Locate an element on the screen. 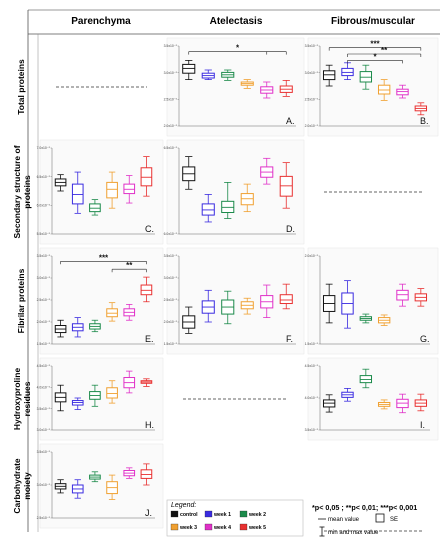 This screenshot has width=444, height=550. legend-label-week1: week 1 is located at coordinates (222, 515).